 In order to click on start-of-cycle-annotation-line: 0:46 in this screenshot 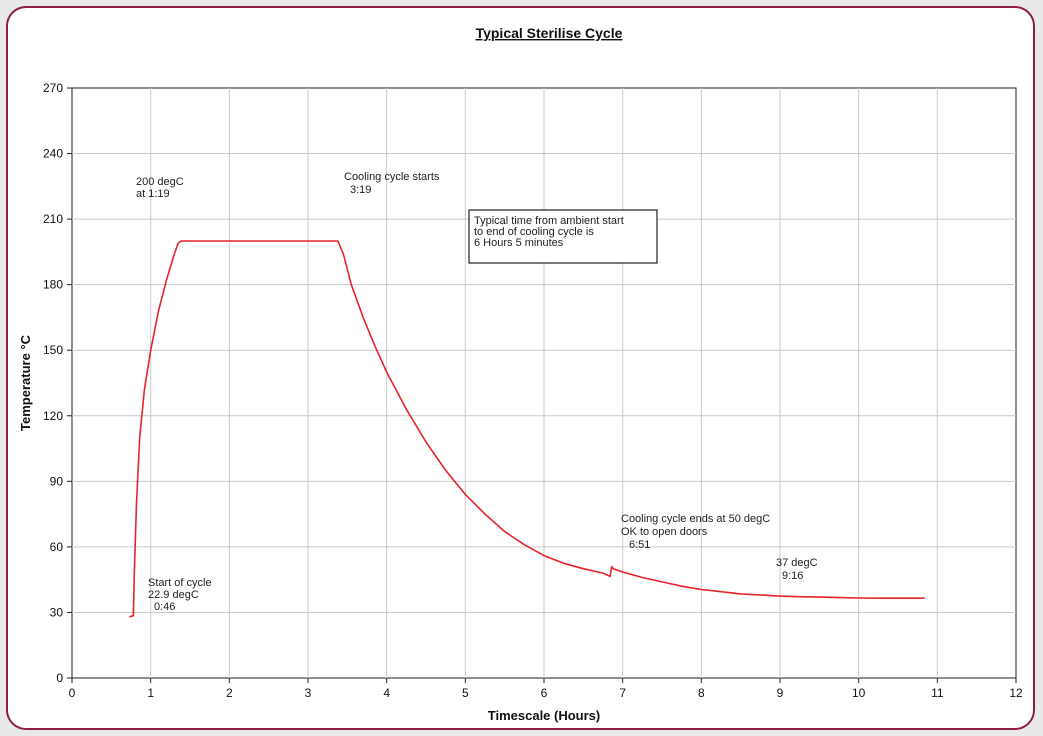, I will do `click(164, 607)`.